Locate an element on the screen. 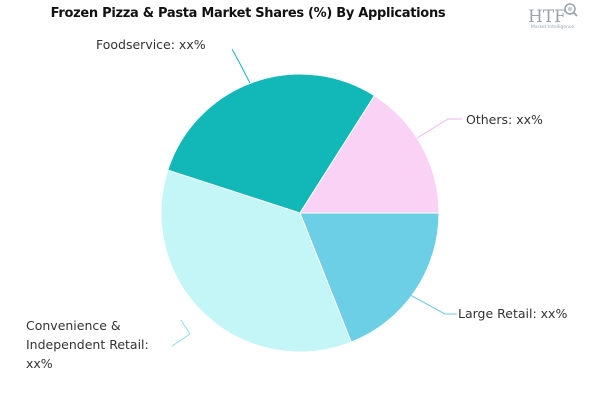 Image resolution: width=600 pixels, height=400 pixels. logo-text: HTF is located at coordinates (547, 17).